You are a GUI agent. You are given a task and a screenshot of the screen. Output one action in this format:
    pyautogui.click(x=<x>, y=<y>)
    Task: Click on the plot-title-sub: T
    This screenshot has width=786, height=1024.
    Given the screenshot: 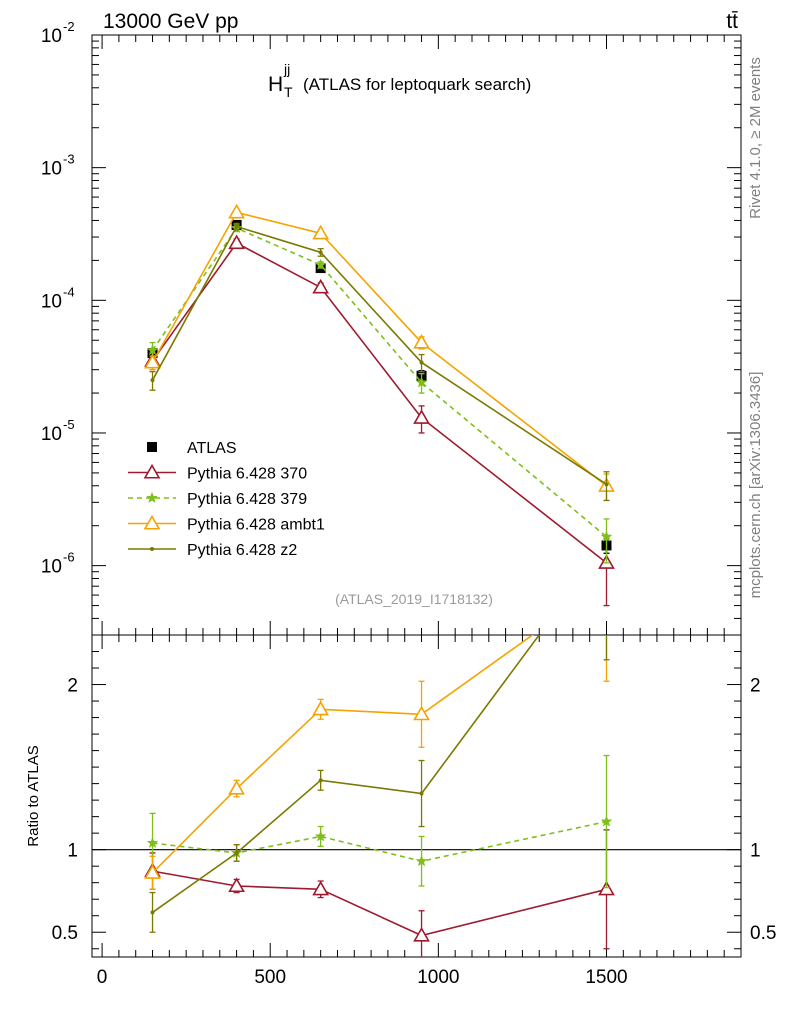 What is the action you would take?
    pyautogui.click(x=288, y=92)
    